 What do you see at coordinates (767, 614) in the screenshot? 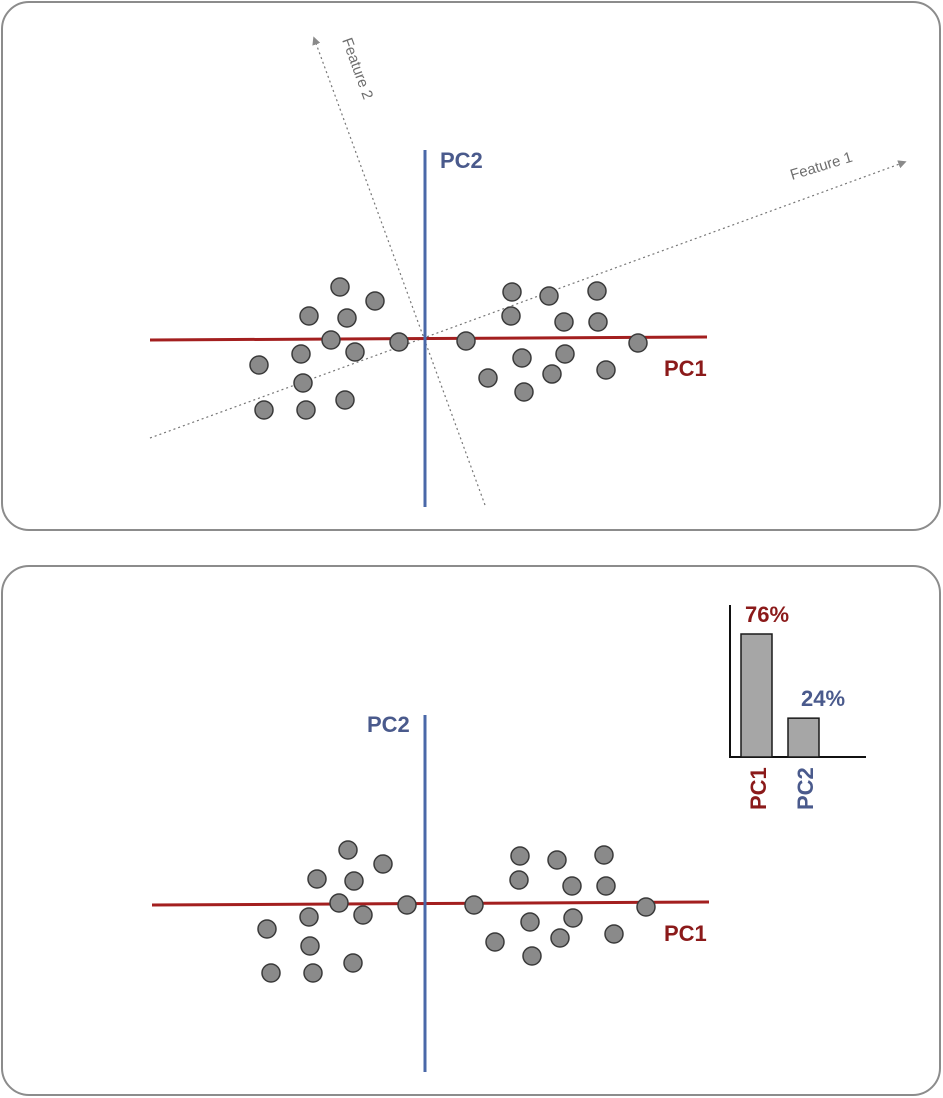
I see `variance-pct-pc1: 76%` at bounding box center [767, 614].